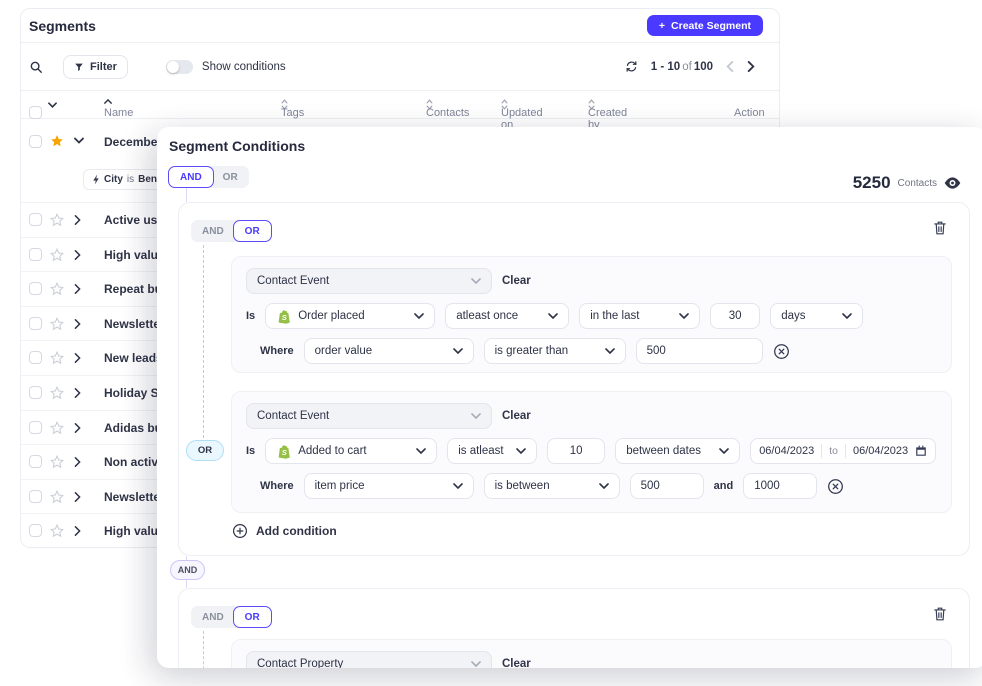 This screenshot has width=982, height=686. I want to click on row-name: Newslette, so click(132, 496).